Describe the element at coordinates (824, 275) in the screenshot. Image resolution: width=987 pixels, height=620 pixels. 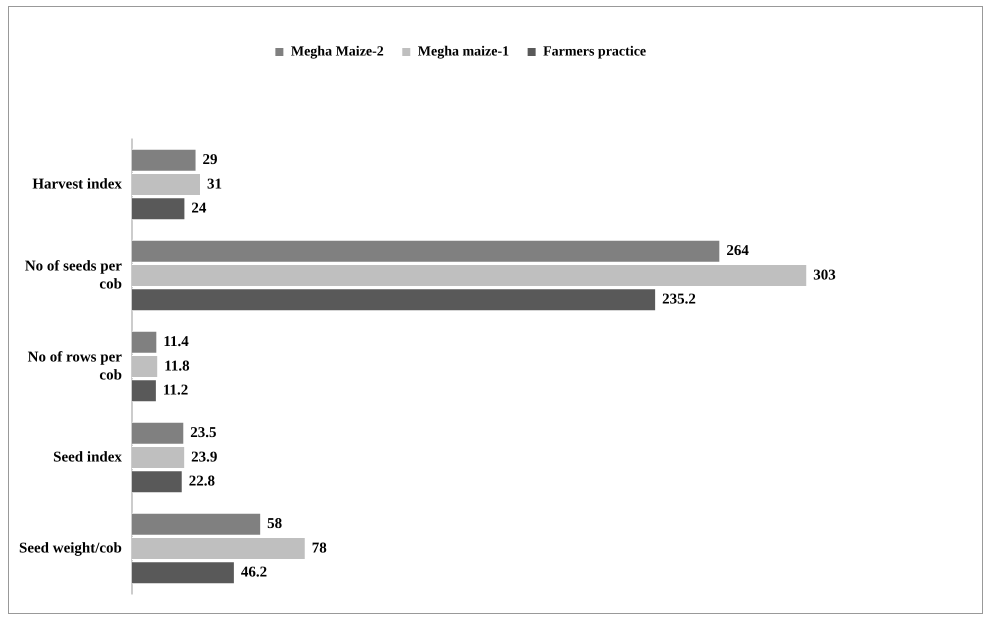
I see `data-label: 303` at that location.